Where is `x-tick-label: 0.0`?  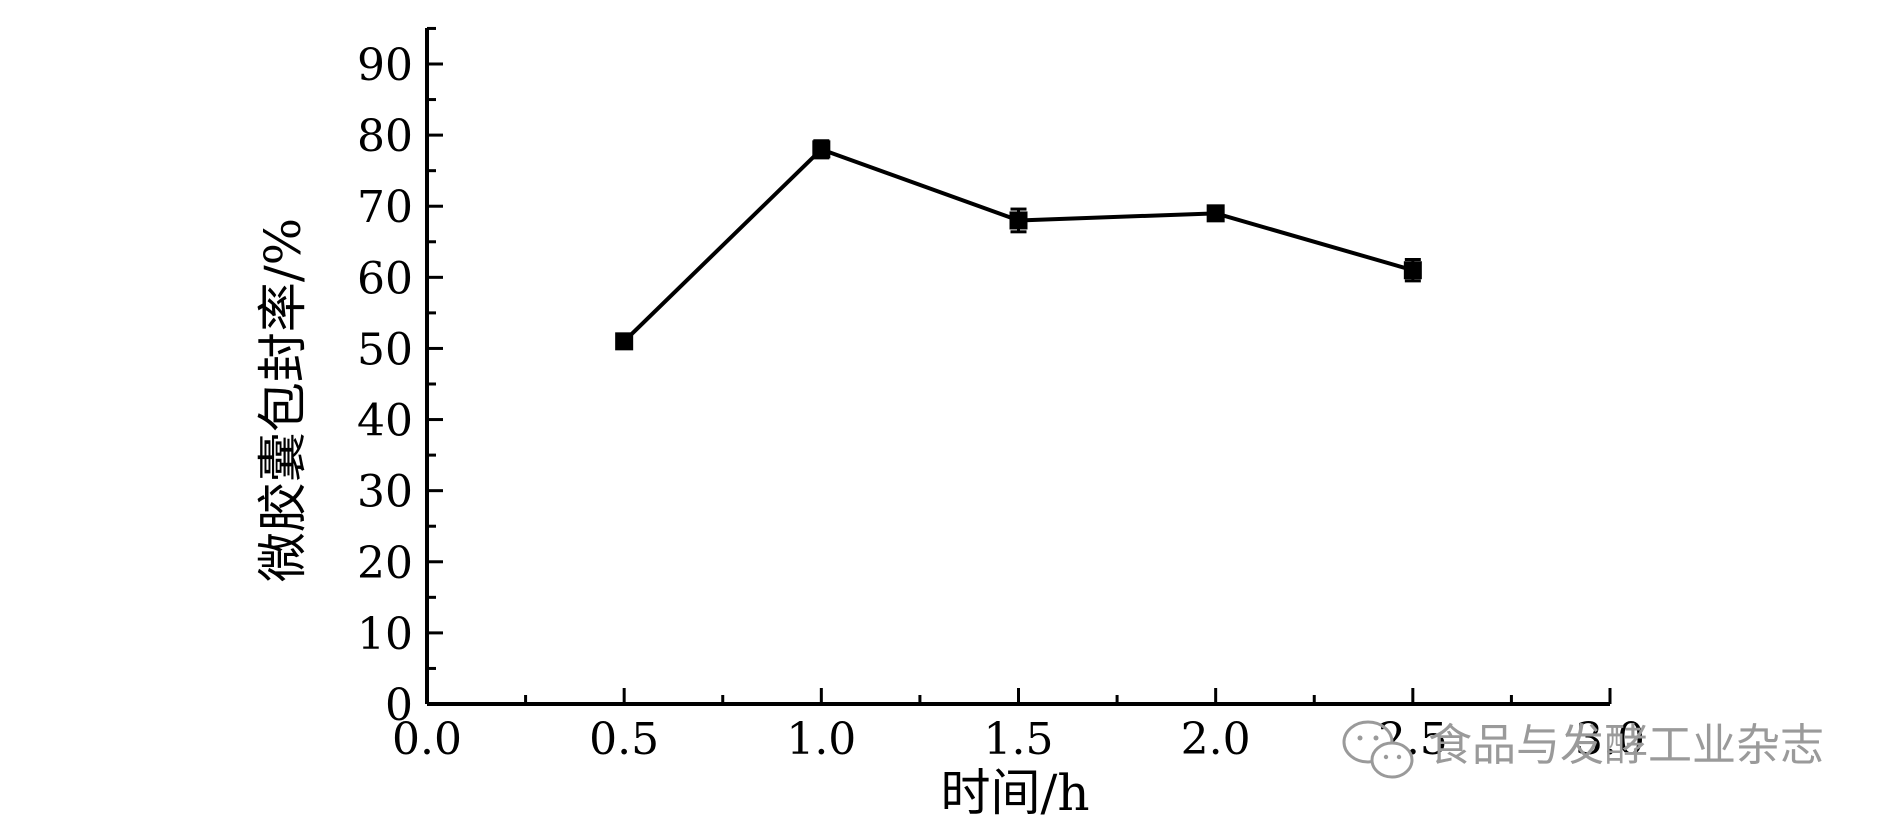 x-tick-label: 0.0 is located at coordinates (427, 739).